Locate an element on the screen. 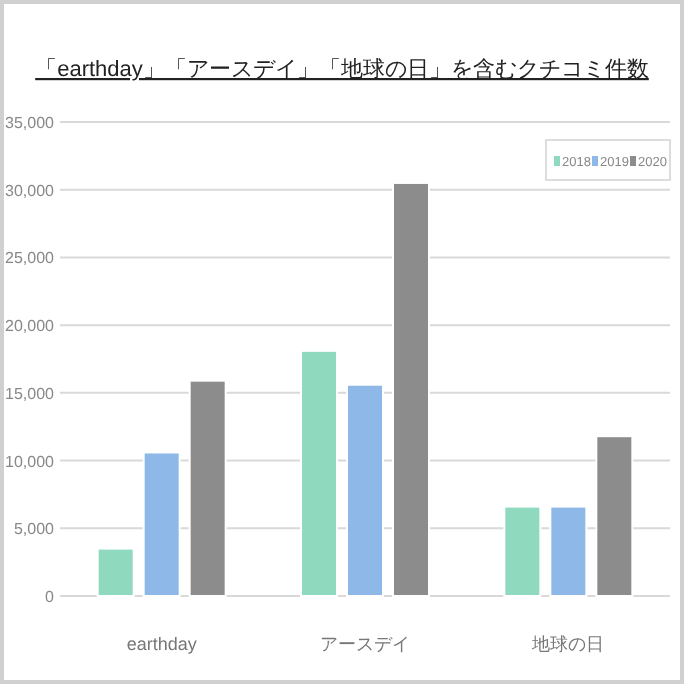 The height and width of the screenshot is (684, 684). y-tick-label: 20,000 is located at coordinates (30, 326).